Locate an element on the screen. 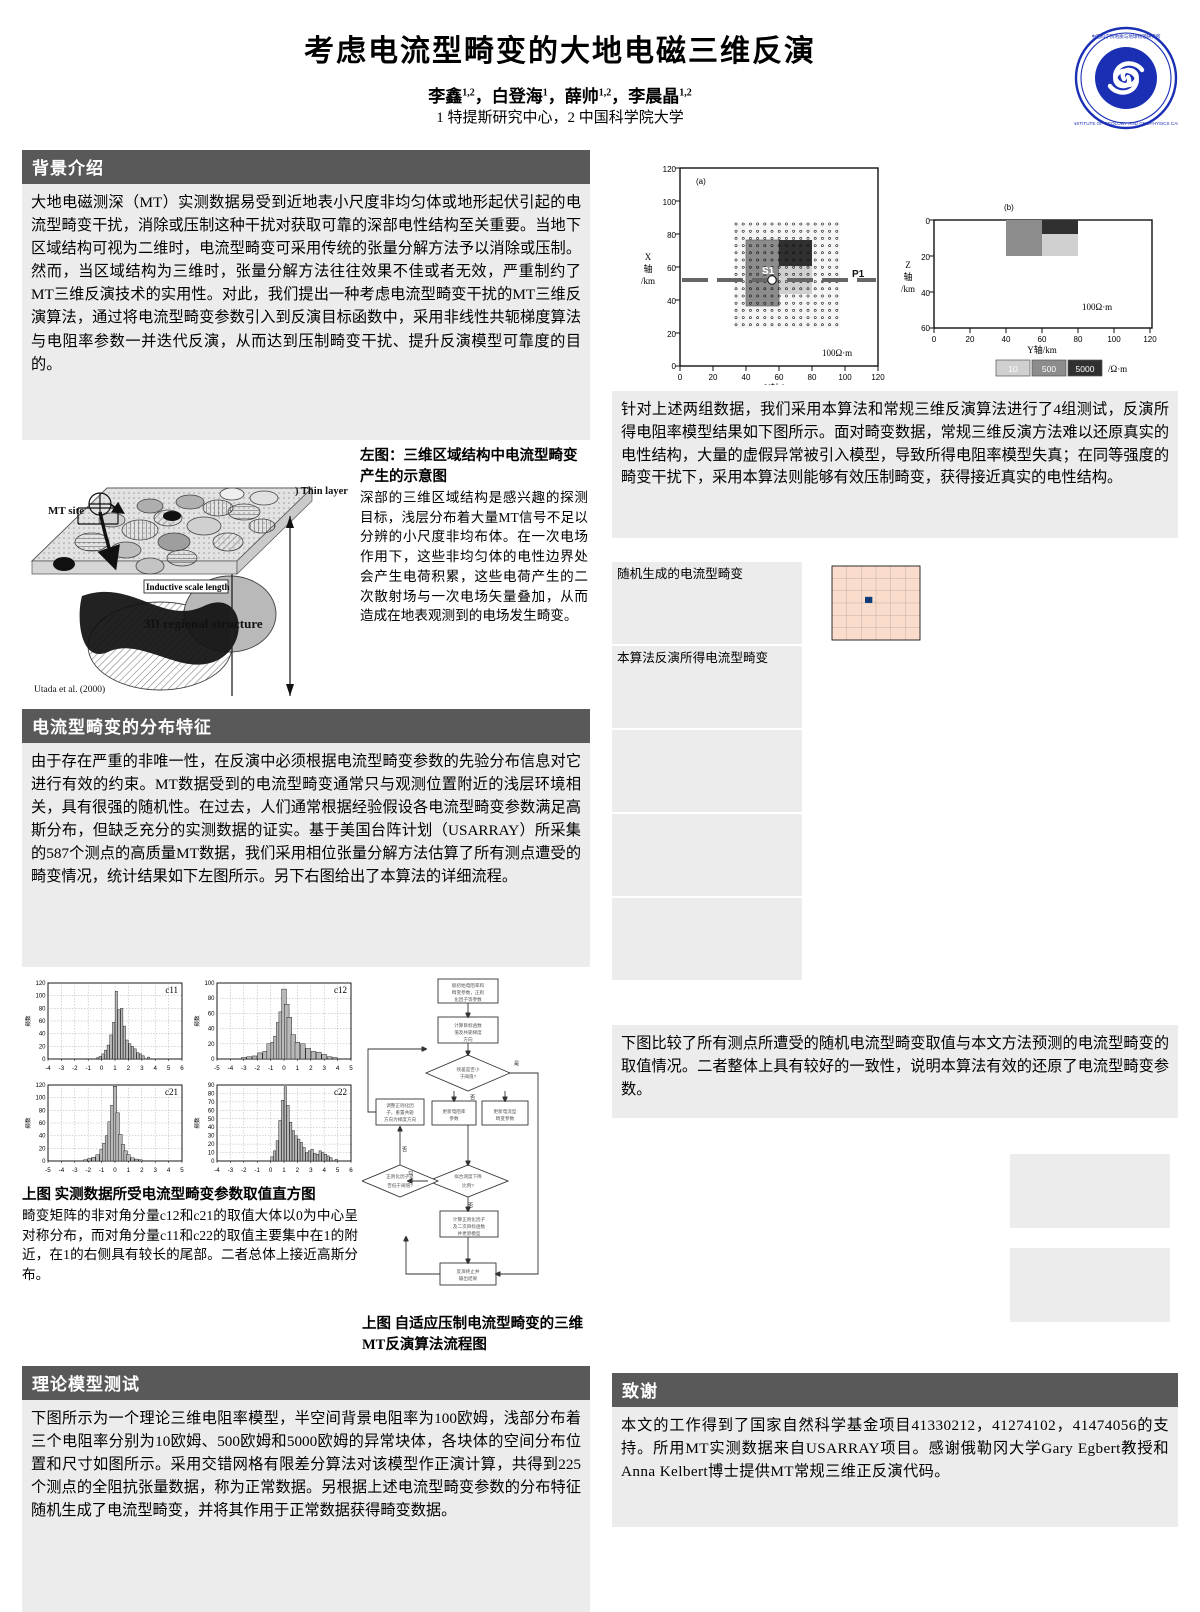 Image resolution: width=1200 pixels, height=1612 pixels. svg-text: Z is located at coordinates (908, 265).